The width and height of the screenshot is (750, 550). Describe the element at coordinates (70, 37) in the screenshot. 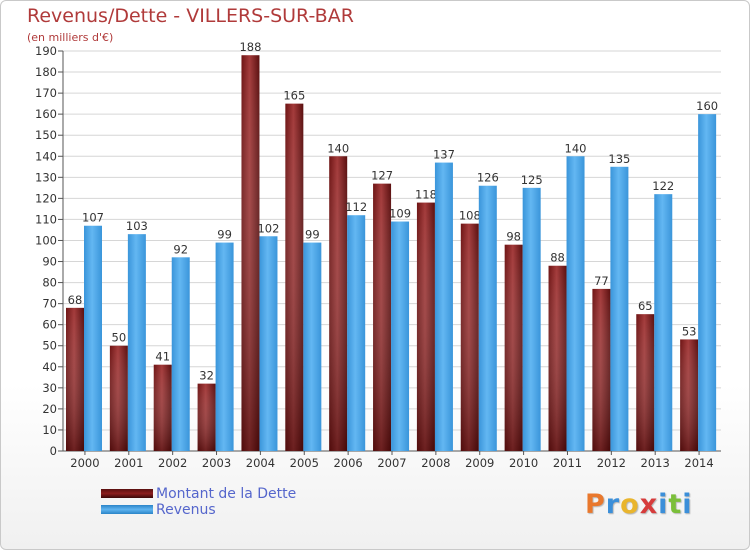

I see `chart-subtitle: (en milliers d'€)` at that location.